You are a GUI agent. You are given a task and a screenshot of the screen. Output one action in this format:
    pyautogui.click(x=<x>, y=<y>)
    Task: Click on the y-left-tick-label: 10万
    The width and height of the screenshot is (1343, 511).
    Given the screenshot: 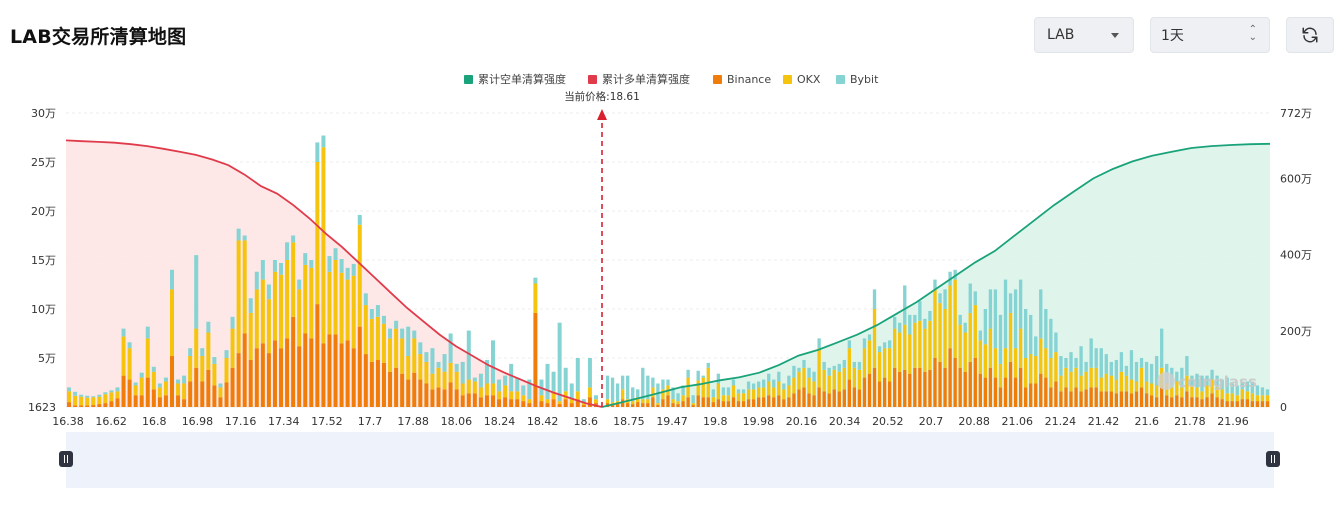 What is the action you would take?
    pyautogui.click(x=43, y=309)
    